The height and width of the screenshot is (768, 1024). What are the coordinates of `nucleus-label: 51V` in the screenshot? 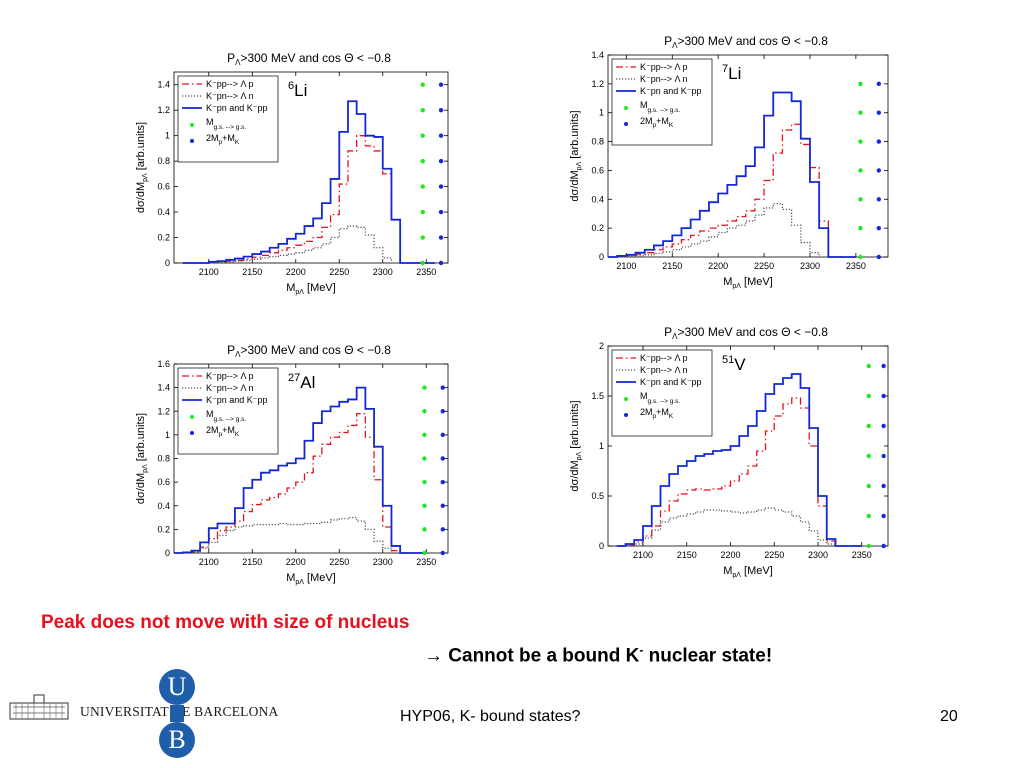 It's located at (734, 364).